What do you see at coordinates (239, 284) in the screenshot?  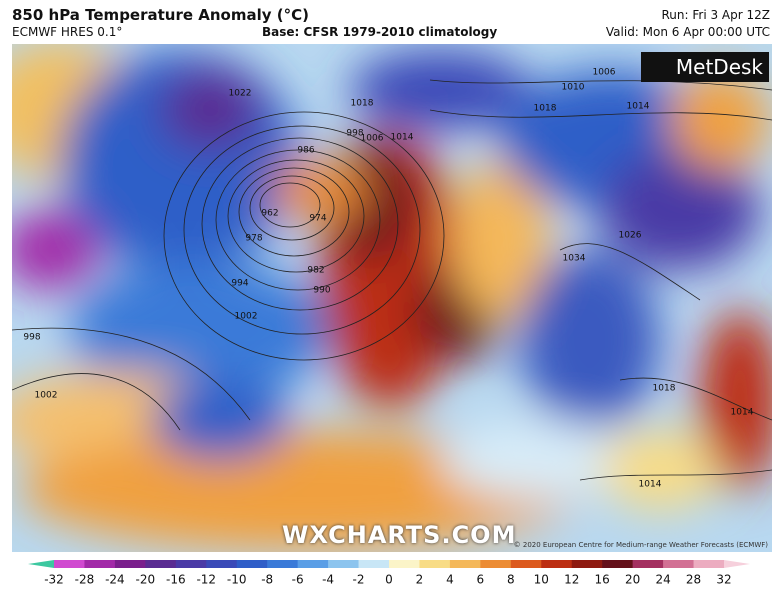 I see `isobar-label: 994` at bounding box center [239, 284].